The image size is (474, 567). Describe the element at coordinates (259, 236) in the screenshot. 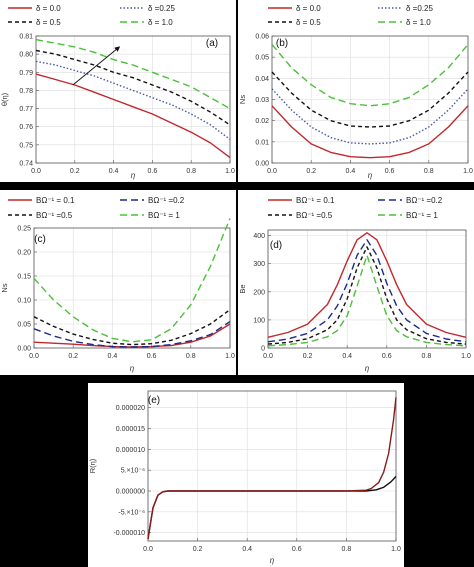

I see `y-tick-label: 400` at that location.